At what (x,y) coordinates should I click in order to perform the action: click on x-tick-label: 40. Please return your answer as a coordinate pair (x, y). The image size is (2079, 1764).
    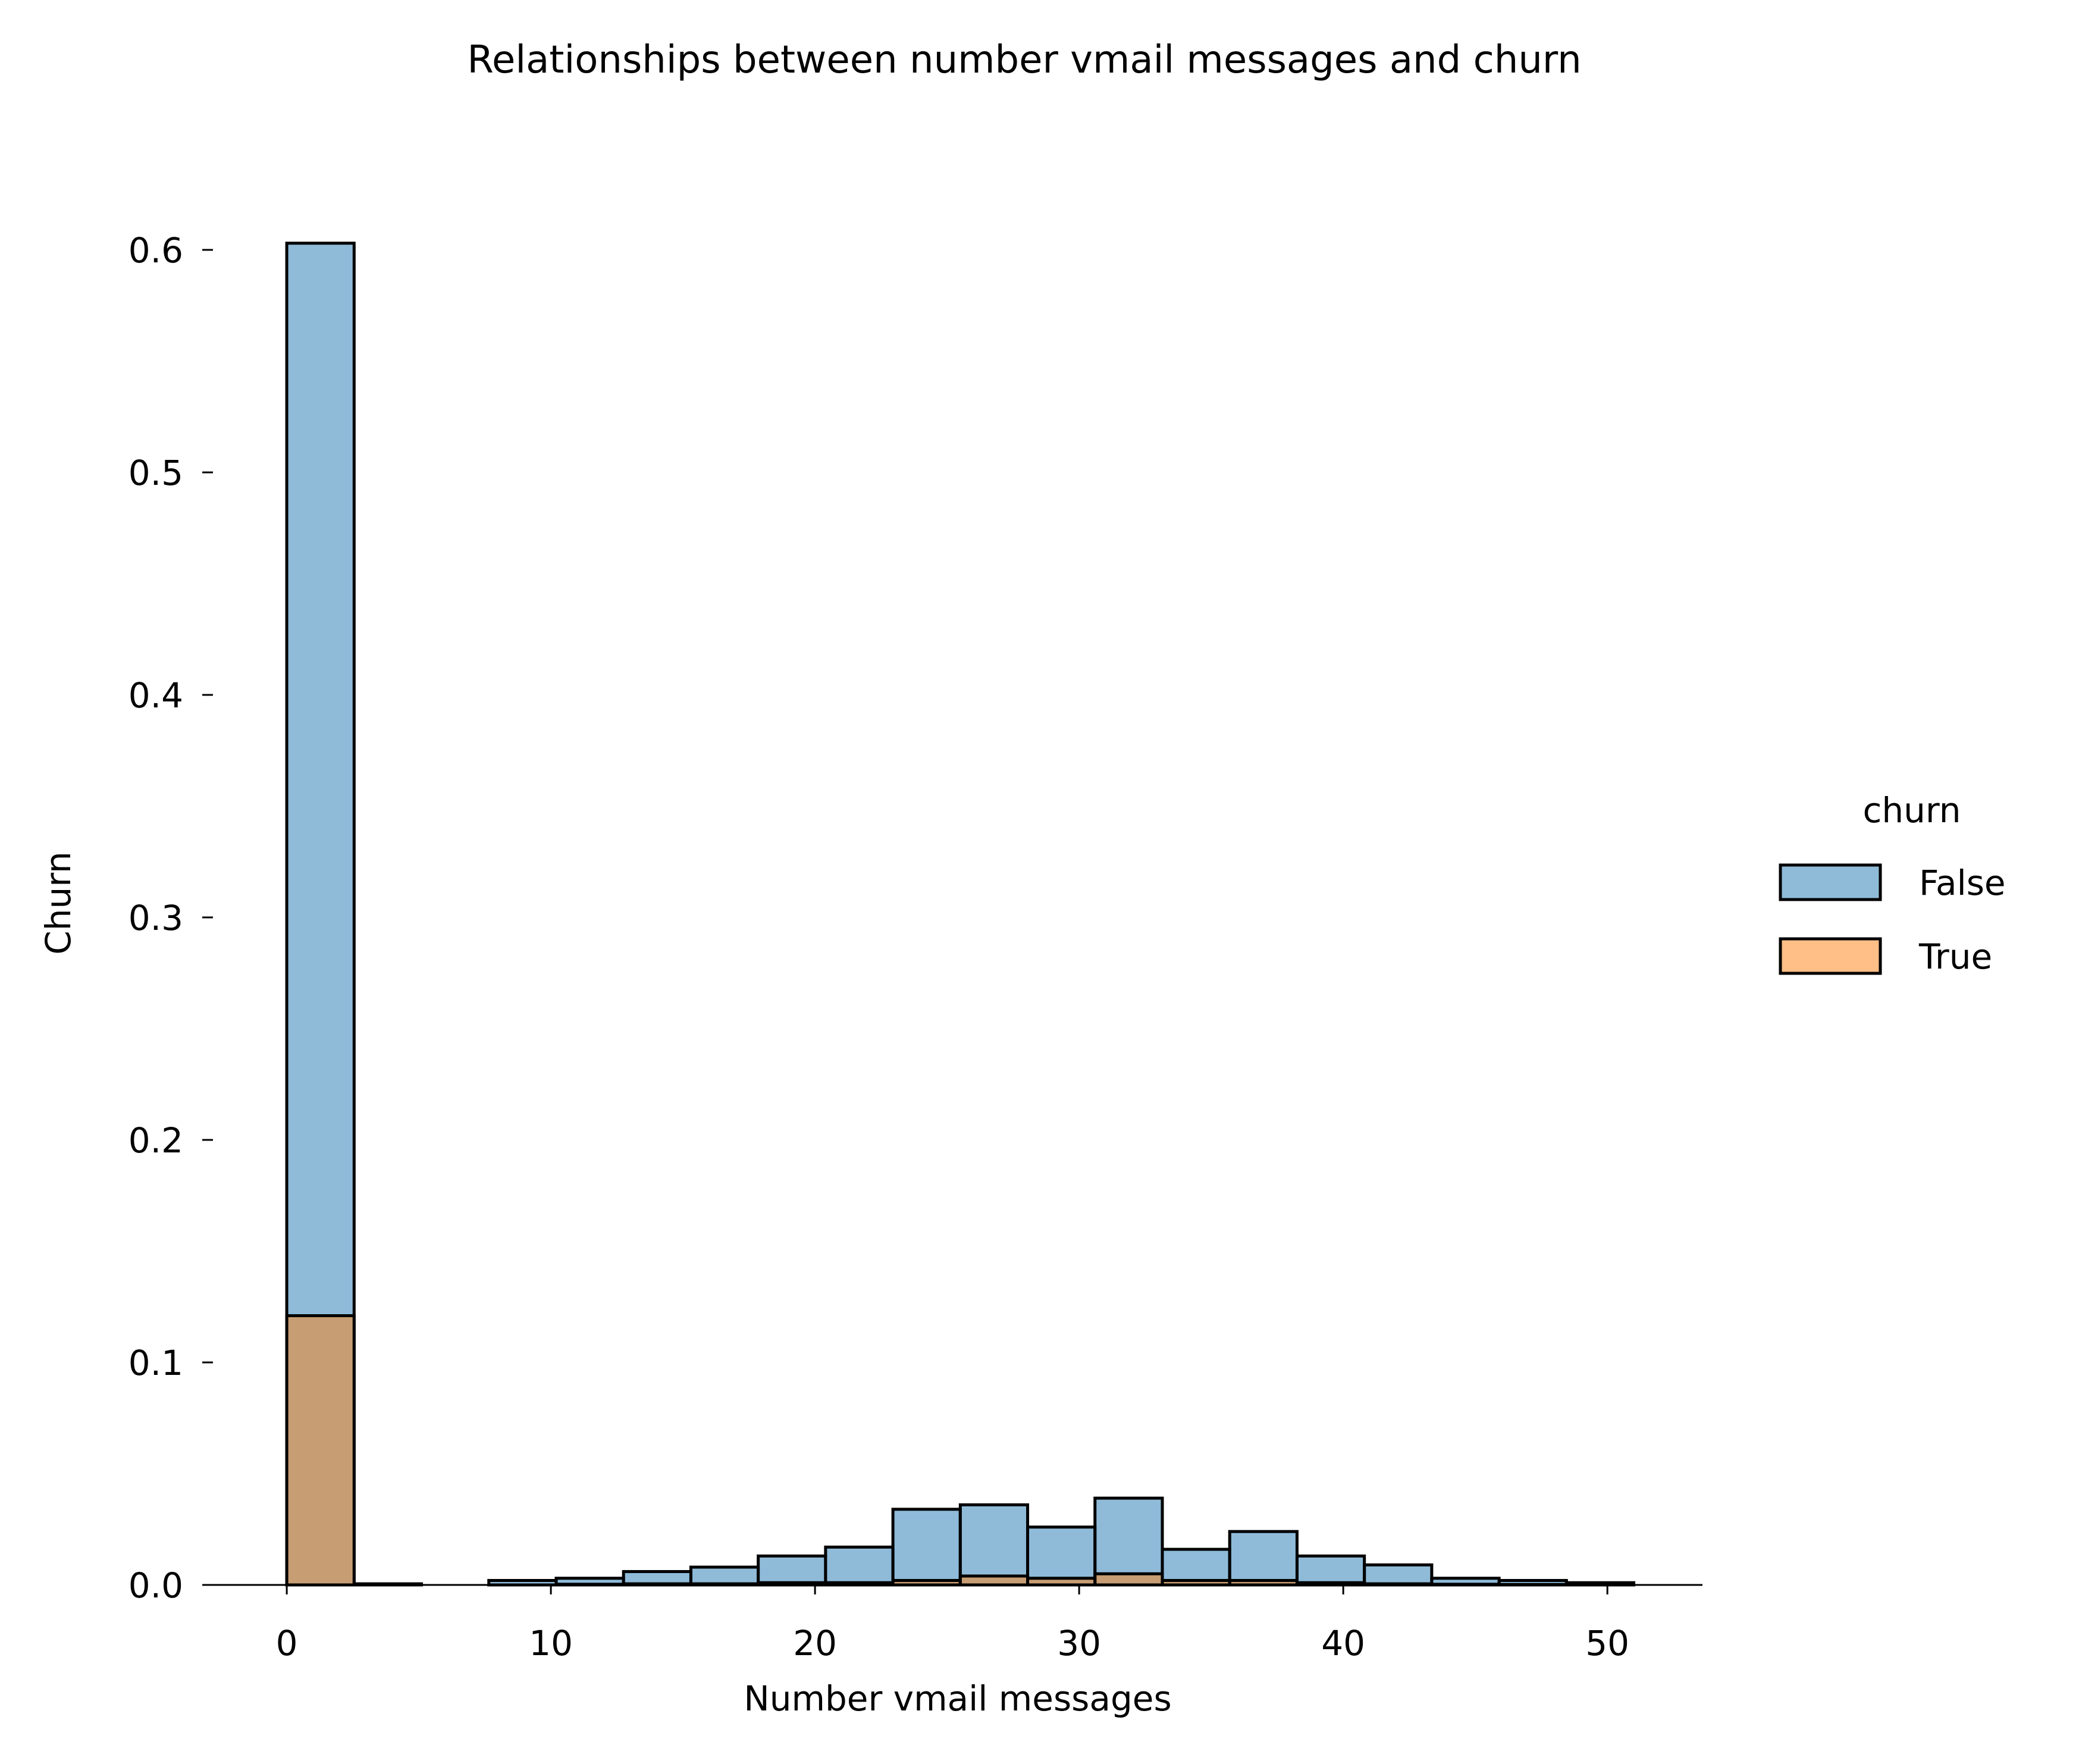
    Looking at the image, I should click on (1343, 1643).